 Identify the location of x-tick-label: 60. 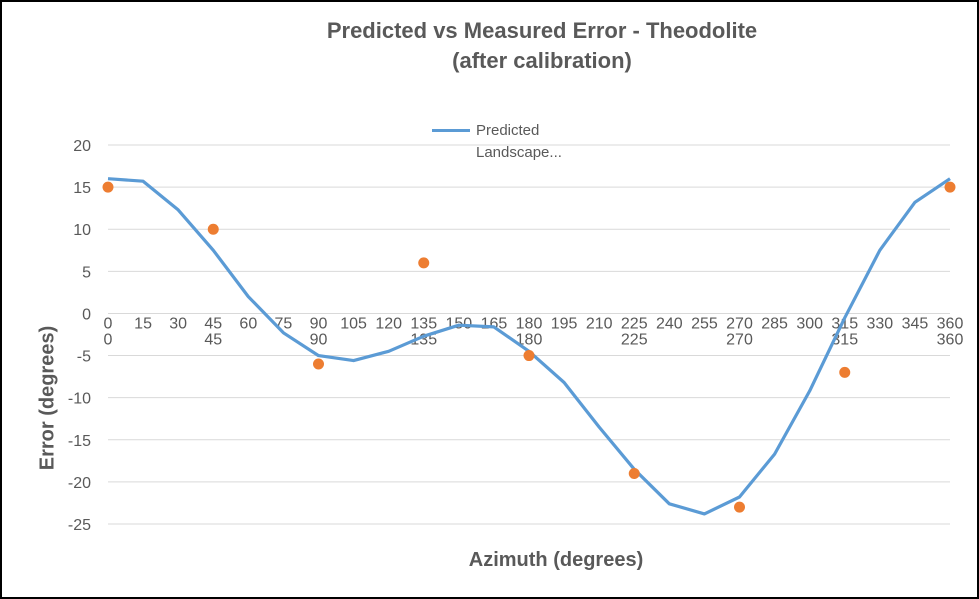
(248, 323).